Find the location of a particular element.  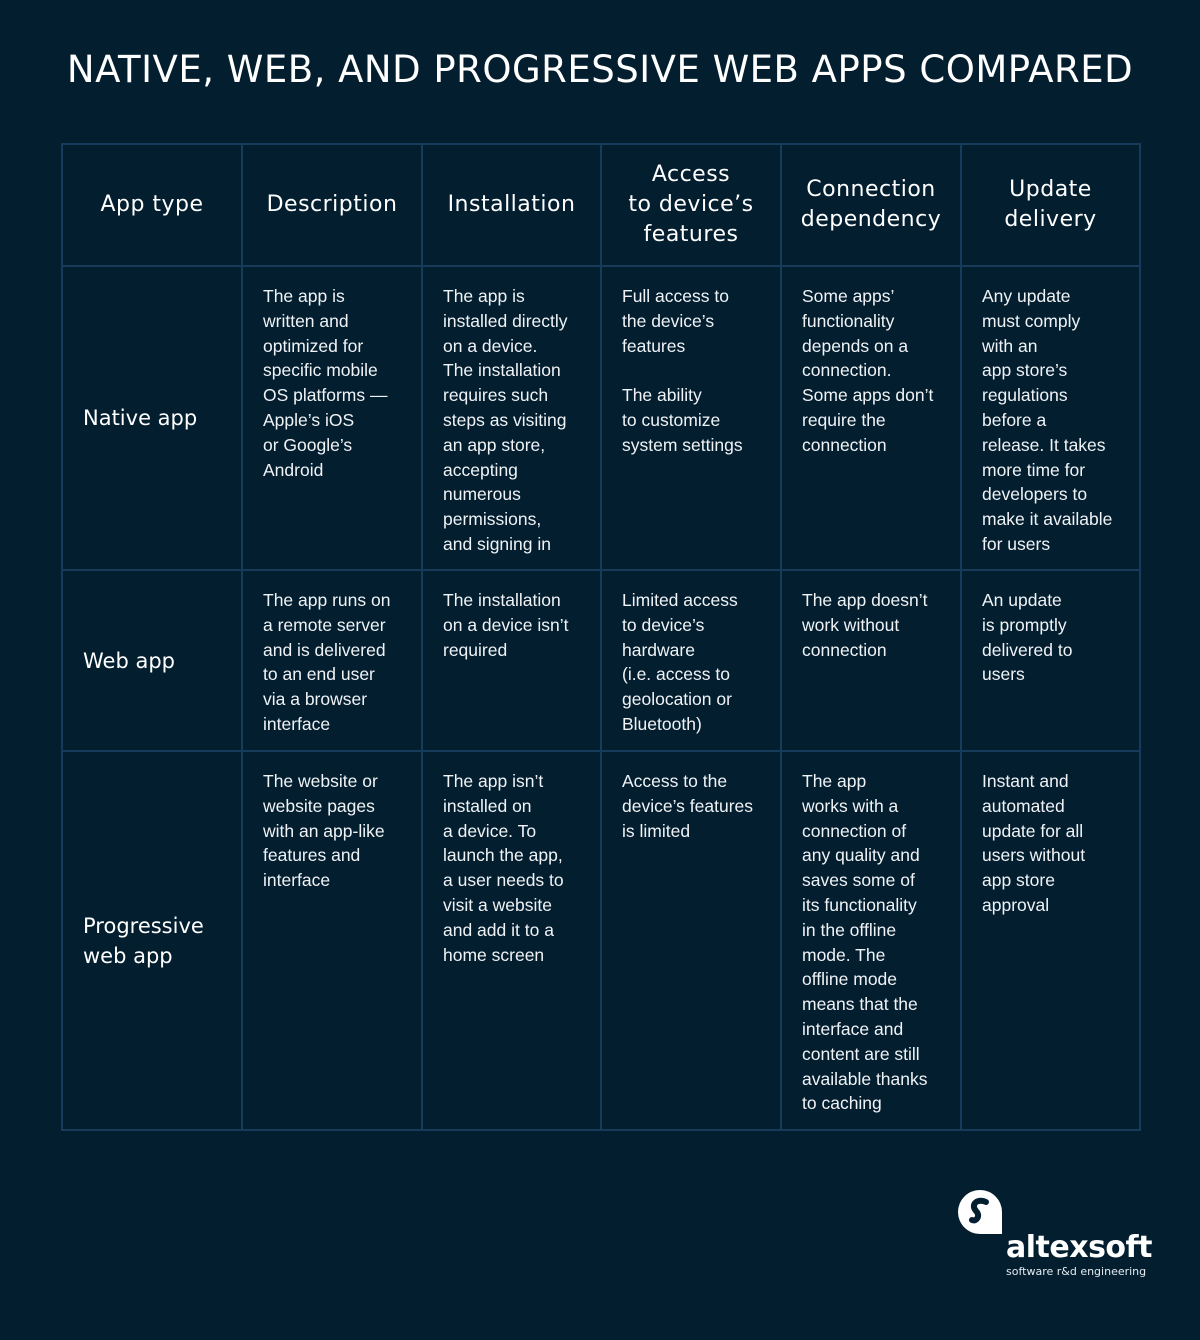

header-connection: Connection dependency is located at coordinates (871, 205).